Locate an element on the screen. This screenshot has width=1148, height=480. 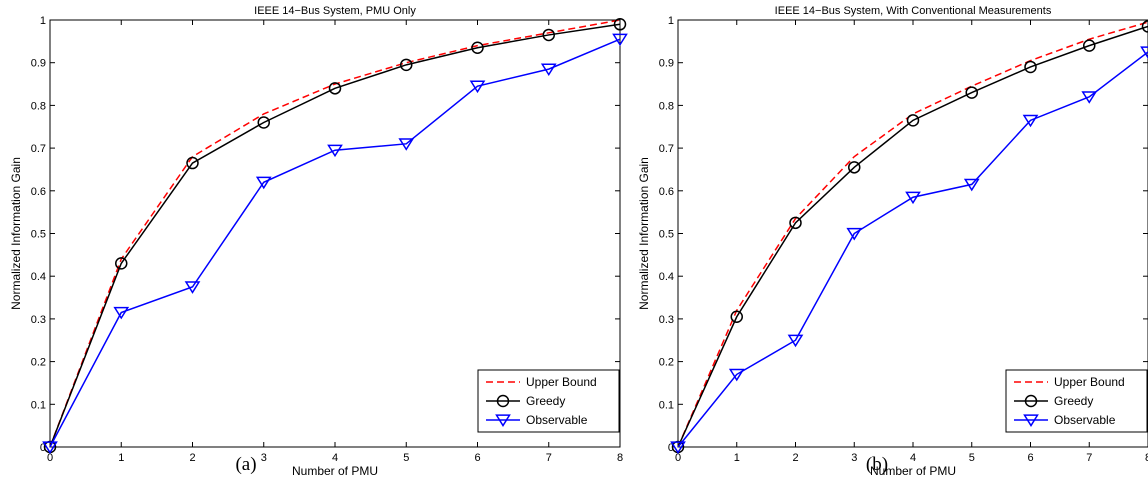
figure-caption: (a) is located at coordinates (245, 464).